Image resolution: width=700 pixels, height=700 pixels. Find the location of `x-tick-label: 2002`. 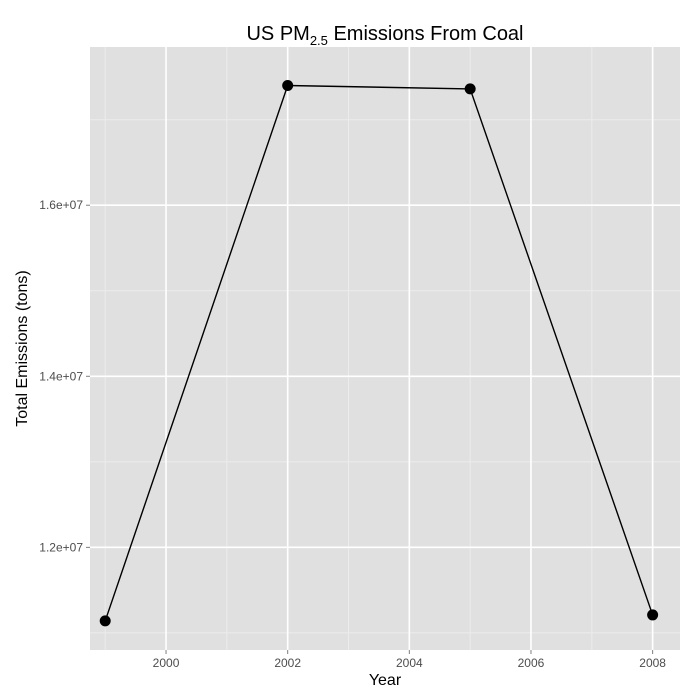

x-tick-label: 2002 is located at coordinates (287, 663).